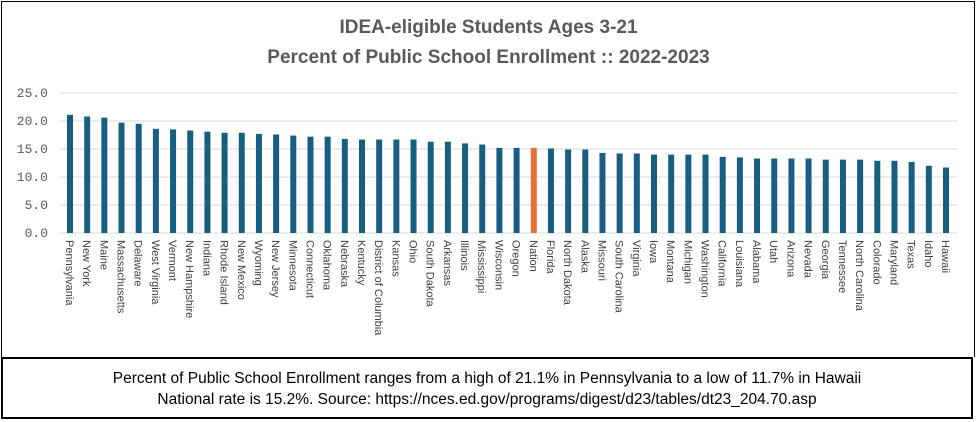  What do you see at coordinates (756, 262) in the screenshot?
I see `x-tick-label: Alabama` at bounding box center [756, 262].